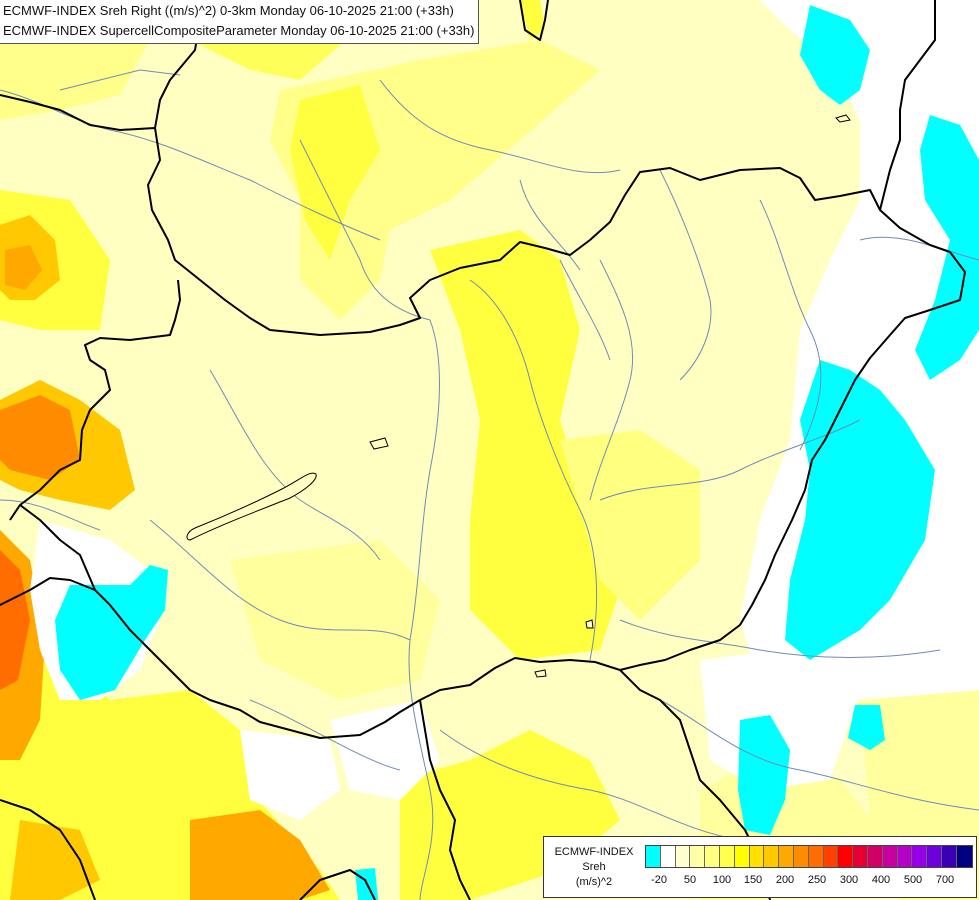 The width and height of the screenshot is (979, 900). What do you see at coordinates (690, 880) in the screenshot?
I see `legend-tick-label: 50` at bounding box center [690, 880].